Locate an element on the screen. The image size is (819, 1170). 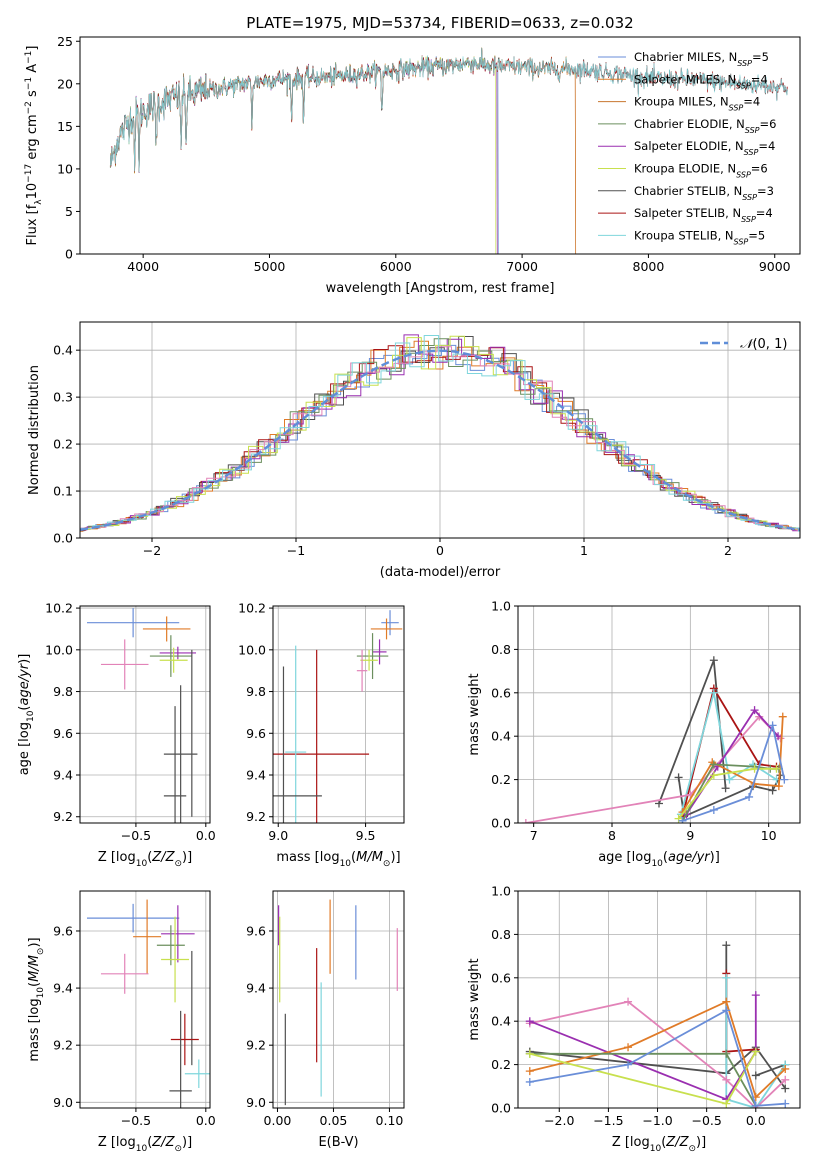
legend-entry: Salpeter MILES, NSSP=4 is located at coordinates (701, 81).